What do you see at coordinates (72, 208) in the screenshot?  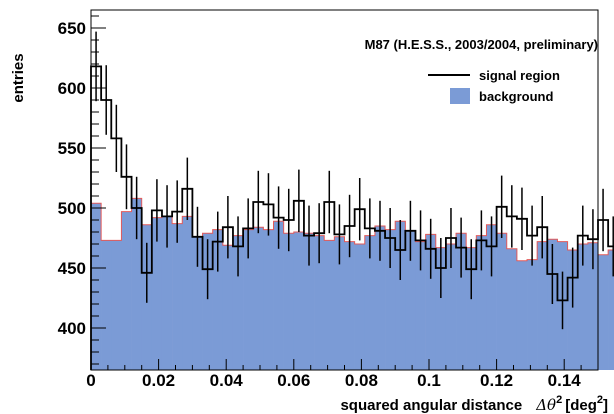 I see `y-tick-label: 500` at bounding box center [72, 208].